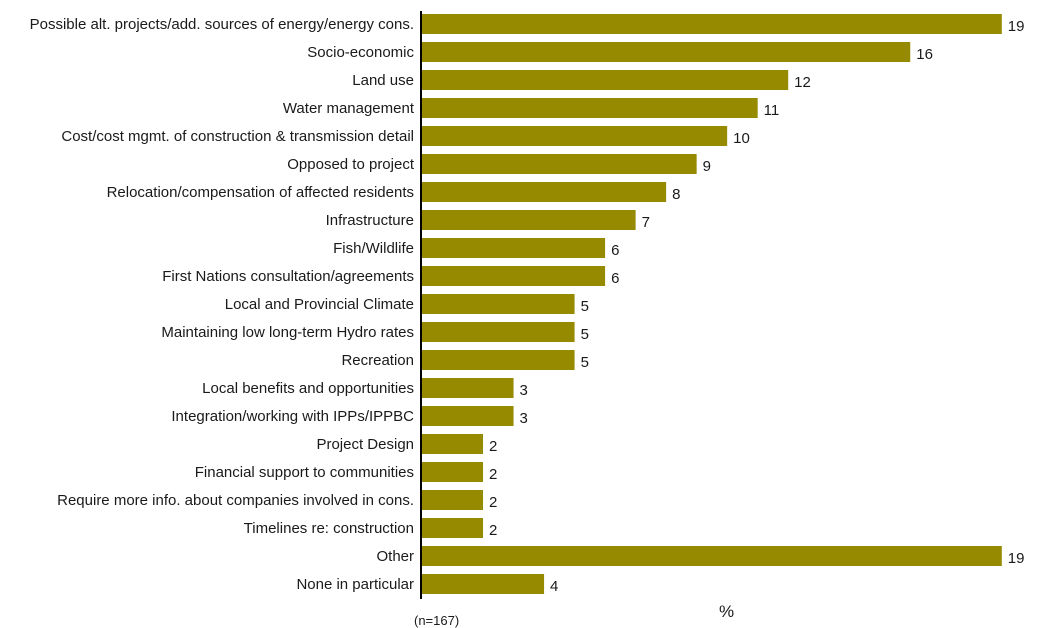 The image size is (1042, 628). I want to click on category-label: None in particular, so click(355, 584).